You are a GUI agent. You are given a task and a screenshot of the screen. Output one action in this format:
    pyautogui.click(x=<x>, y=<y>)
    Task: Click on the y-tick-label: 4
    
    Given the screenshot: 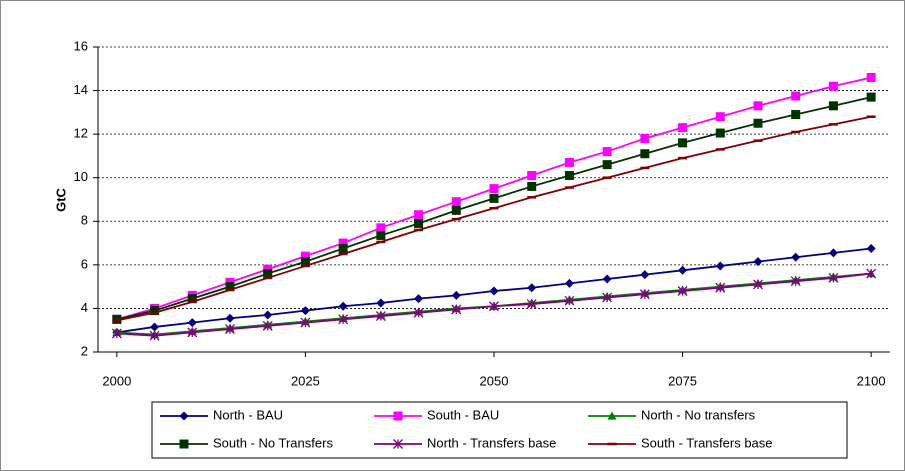 What is the action you would take?
    pyautogui.click(x=84, y=307)
    